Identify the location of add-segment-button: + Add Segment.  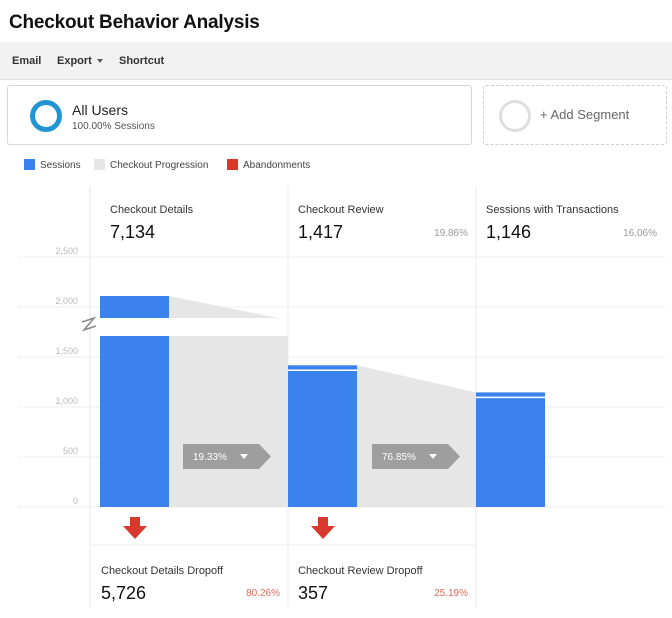
(575, 115).